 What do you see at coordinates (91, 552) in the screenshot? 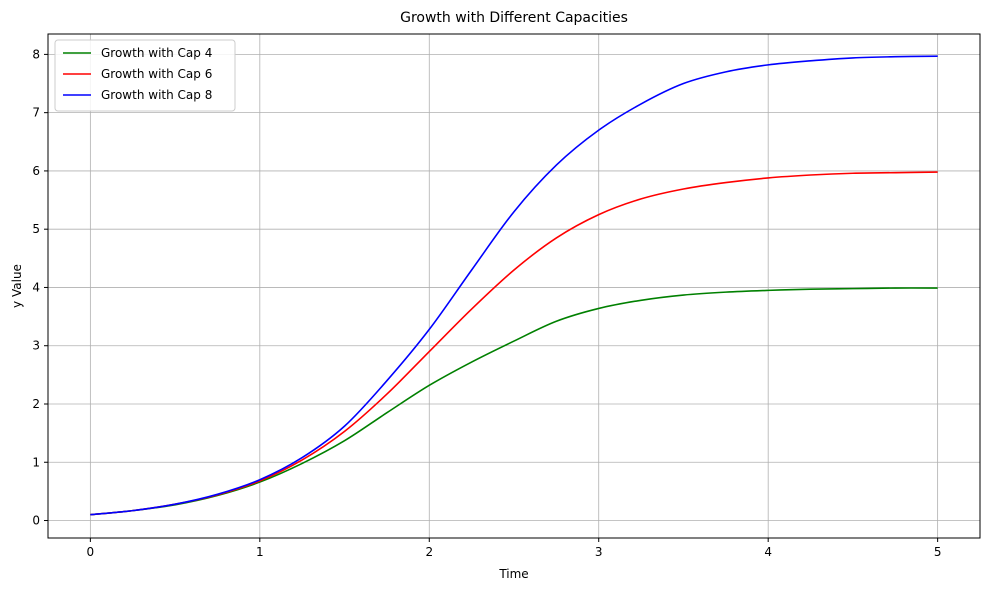
I see `x-tick-label: 0` at bounding box center [91, 552].